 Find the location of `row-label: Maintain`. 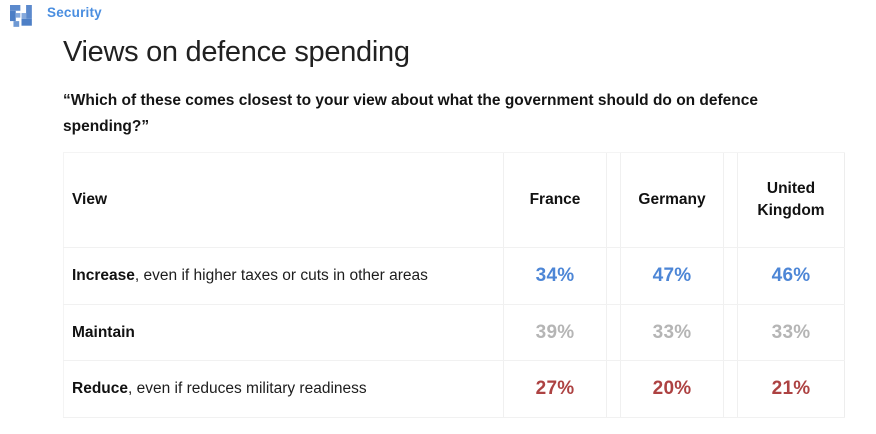

row-label: Maintain is located at coordinates (276, 332).